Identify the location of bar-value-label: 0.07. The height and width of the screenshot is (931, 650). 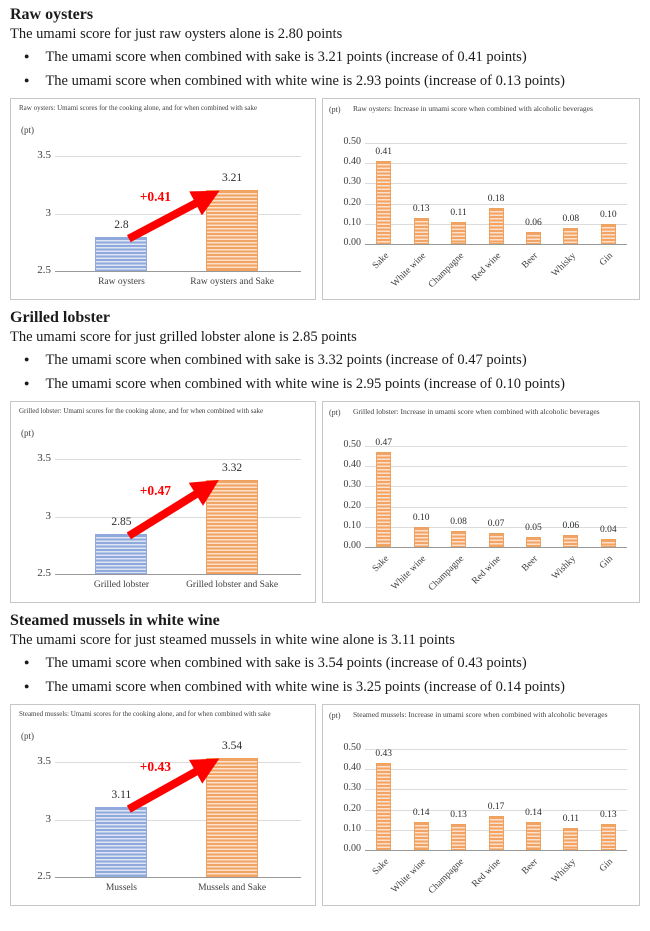
(496, 523).